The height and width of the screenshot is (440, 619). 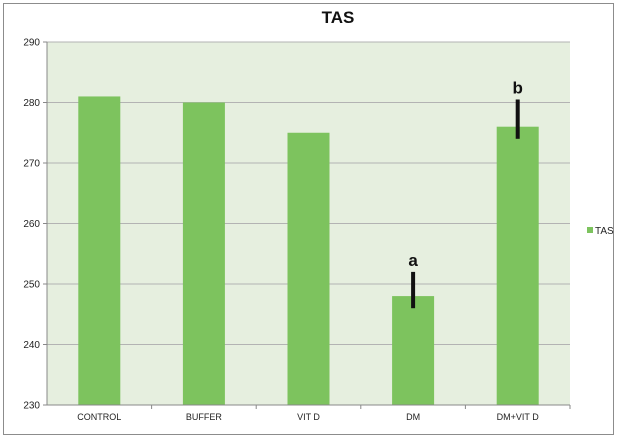 What do you see at coordinates (413, 260) in the screenshot?
I see `significance-letter: a` at bounding box center [413, 260].